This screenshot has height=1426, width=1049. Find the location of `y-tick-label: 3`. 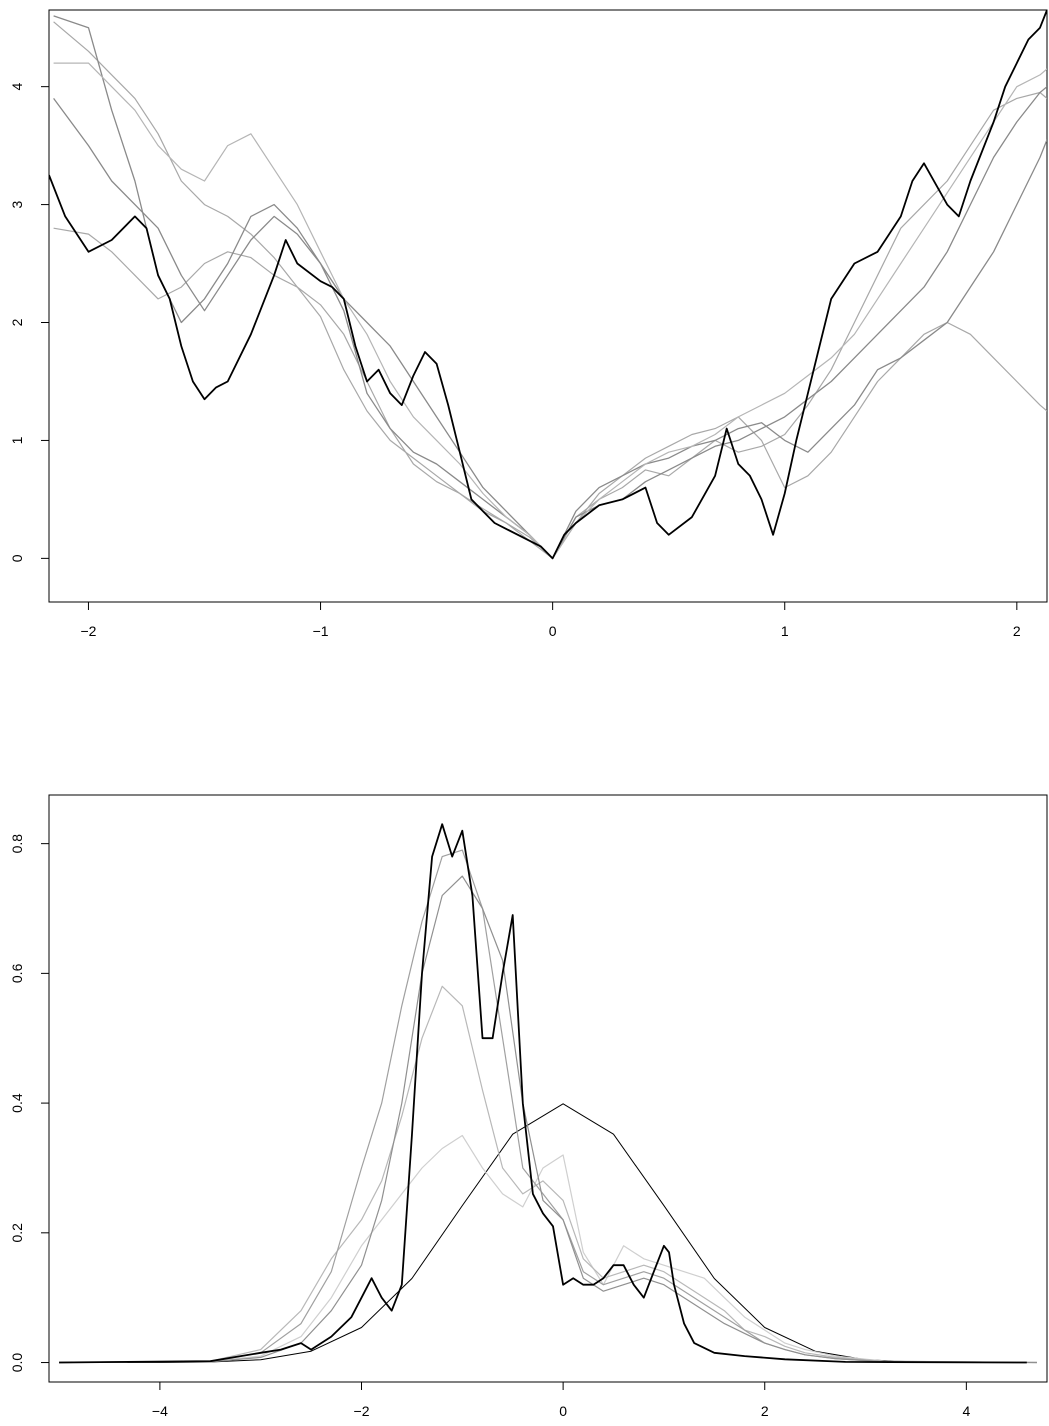

y-tick-label: 3 is located at coordinates (17, 204).